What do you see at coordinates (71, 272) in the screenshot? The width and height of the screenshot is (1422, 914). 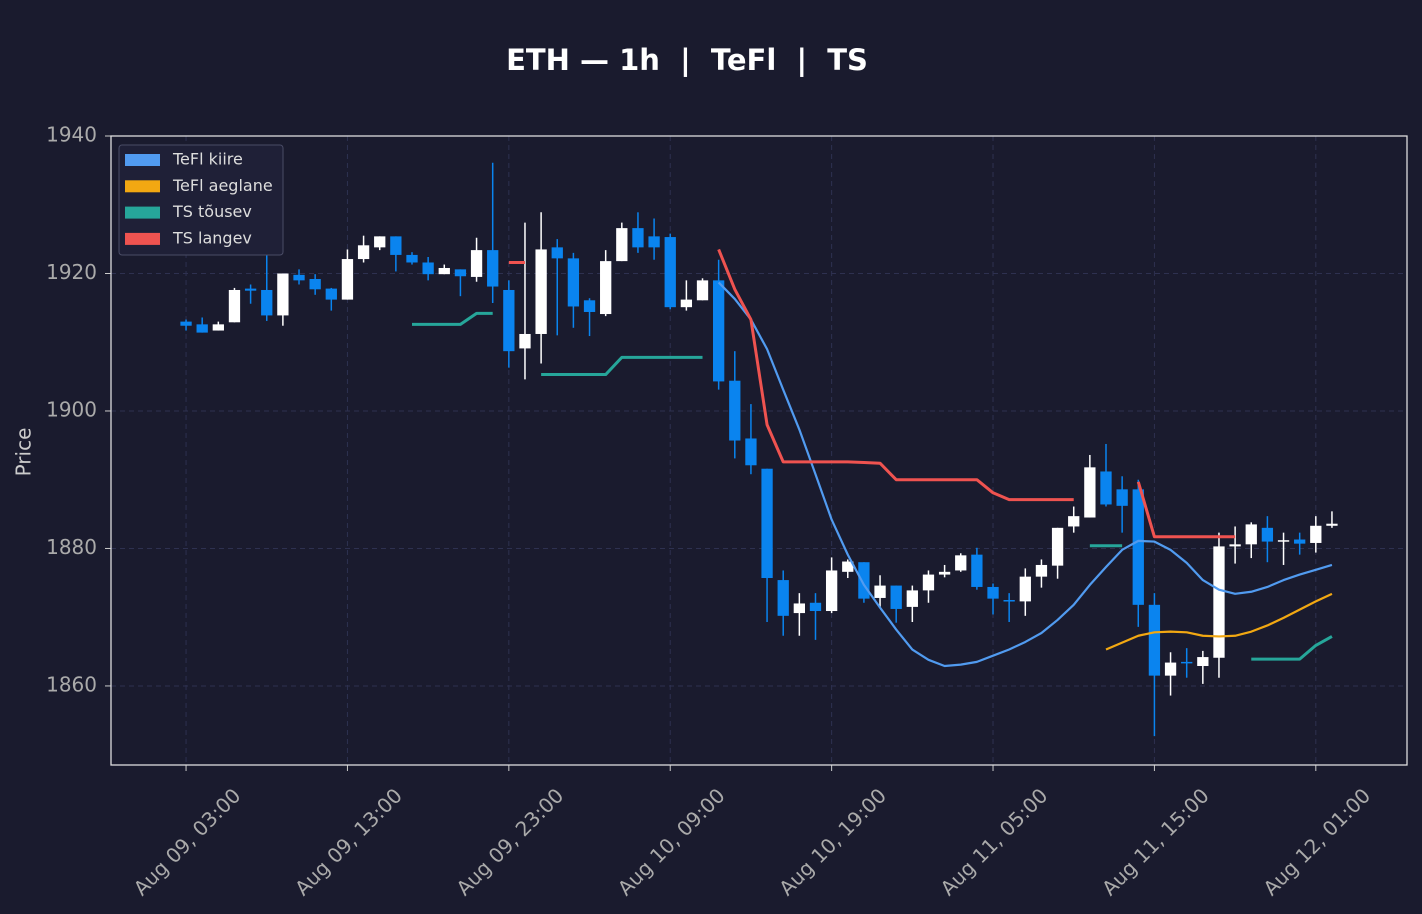 I see `y-tick-label: 1920` at bounding box center [71, 272].